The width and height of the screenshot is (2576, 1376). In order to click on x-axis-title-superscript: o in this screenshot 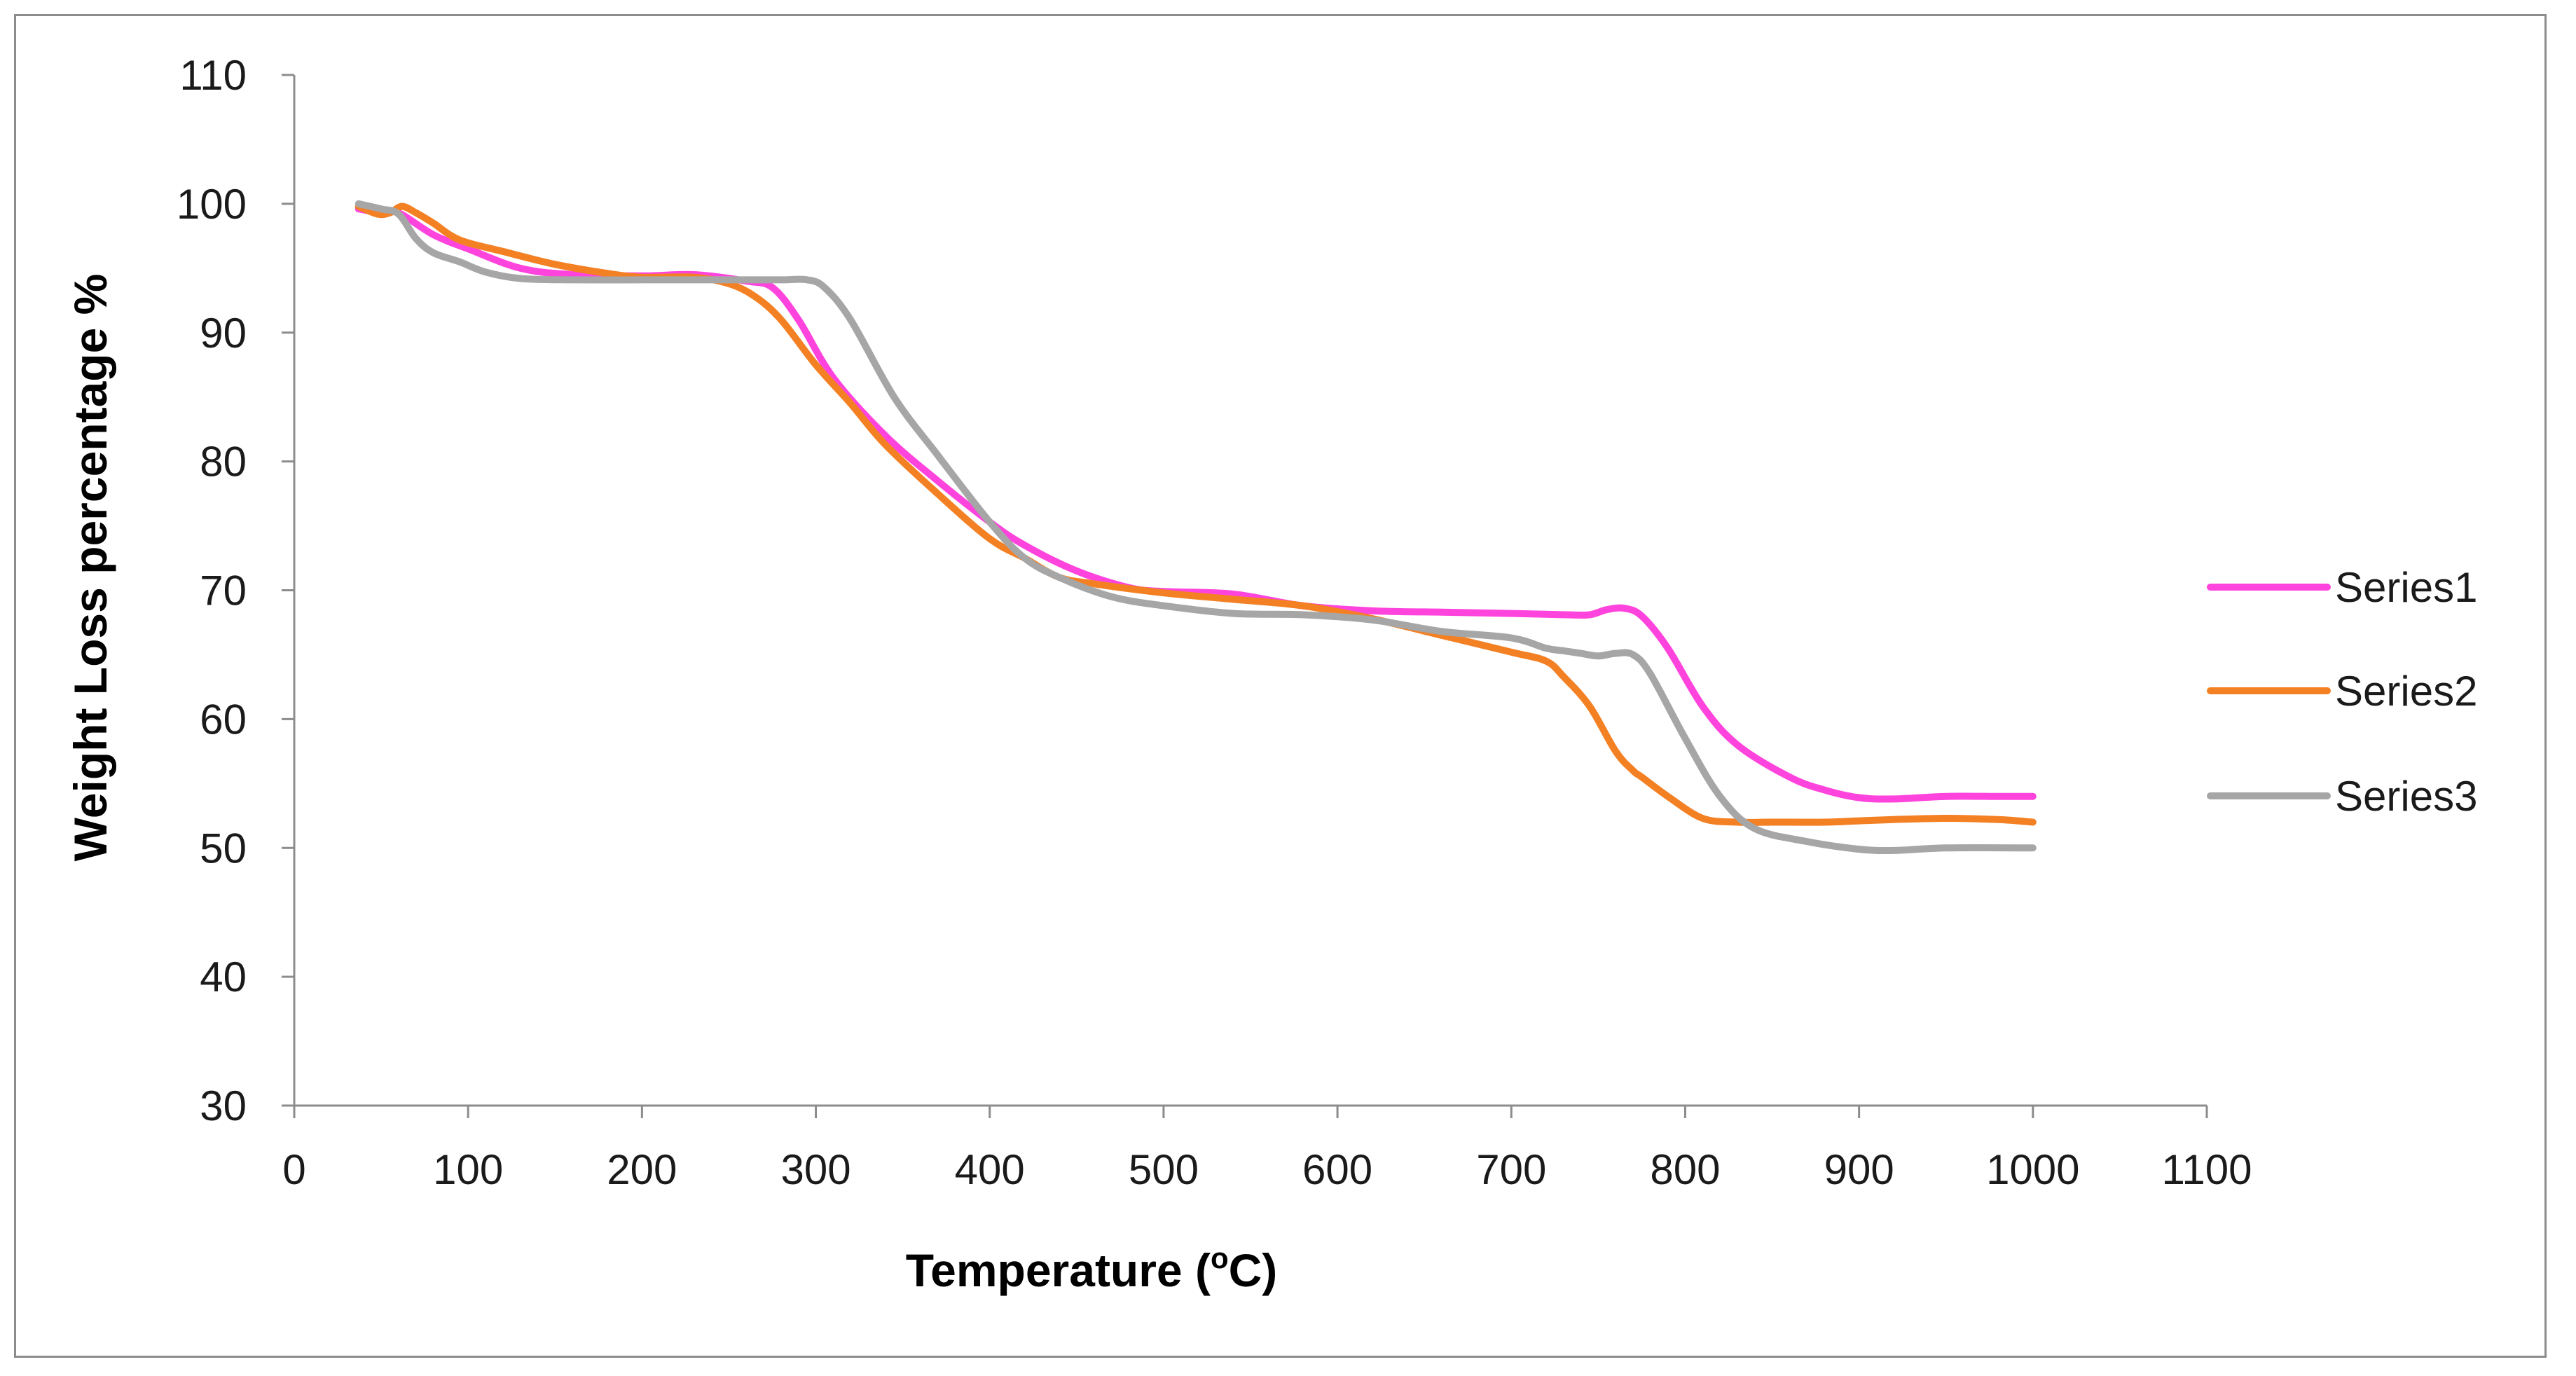, I will do `click(1220, 1257)`.